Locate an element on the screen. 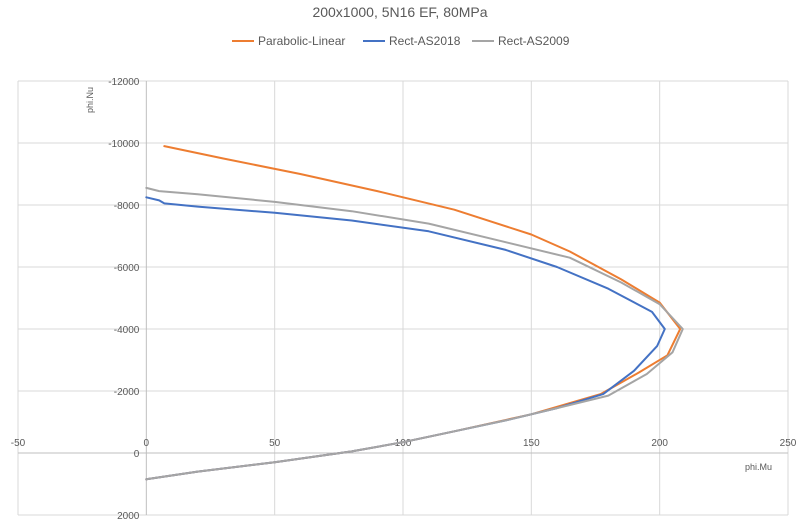  y-tick-label: -4000 is located at coordinates (127, 330).